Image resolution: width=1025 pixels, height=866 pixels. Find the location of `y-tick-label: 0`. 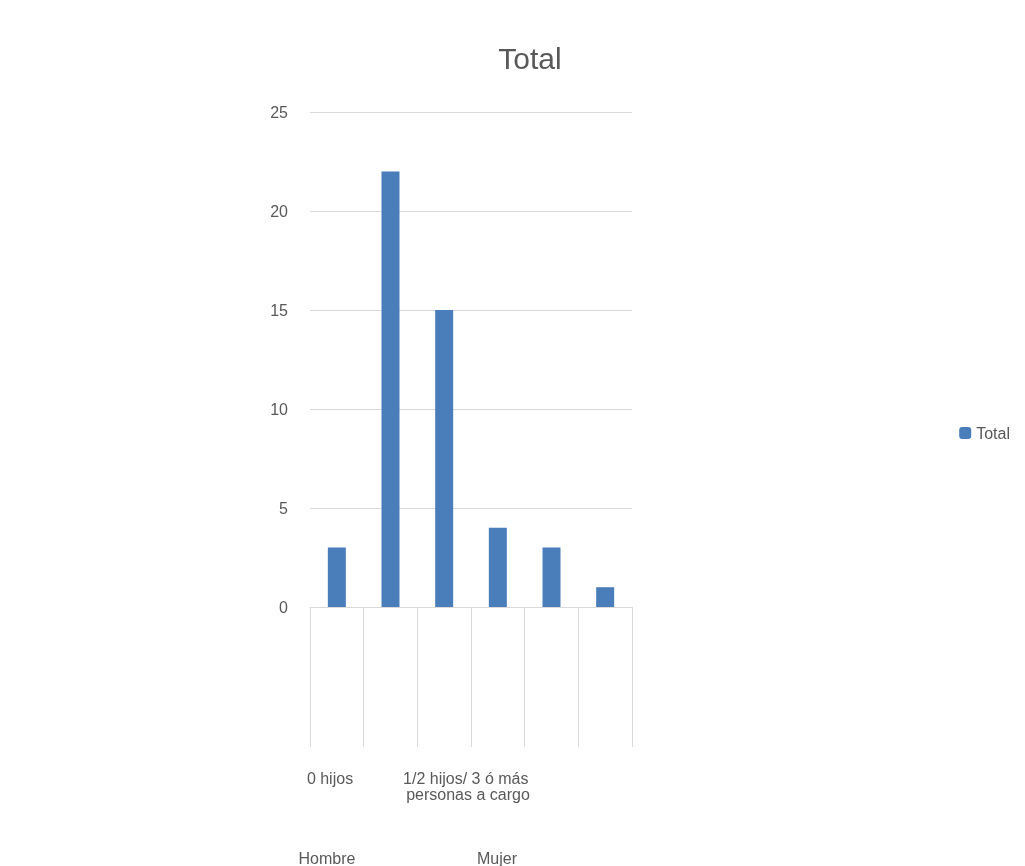

y-tick-label: 0 is located at coordinates (284, 607).